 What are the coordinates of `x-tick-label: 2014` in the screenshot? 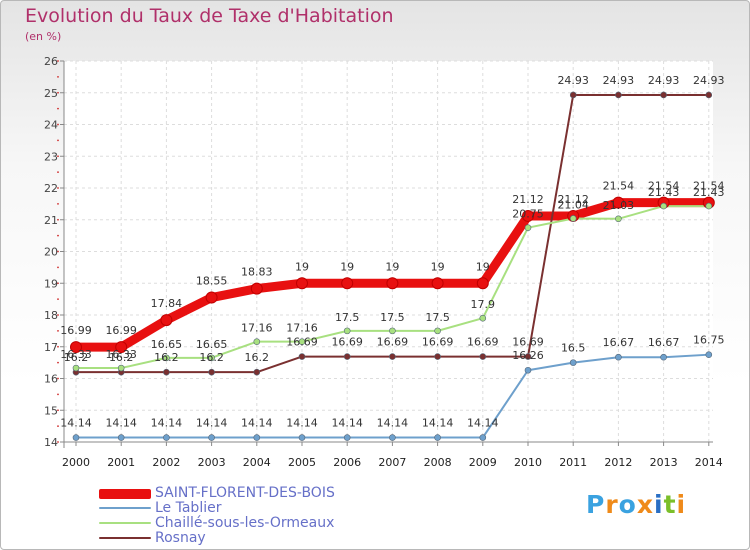 It's located at (709, 462).